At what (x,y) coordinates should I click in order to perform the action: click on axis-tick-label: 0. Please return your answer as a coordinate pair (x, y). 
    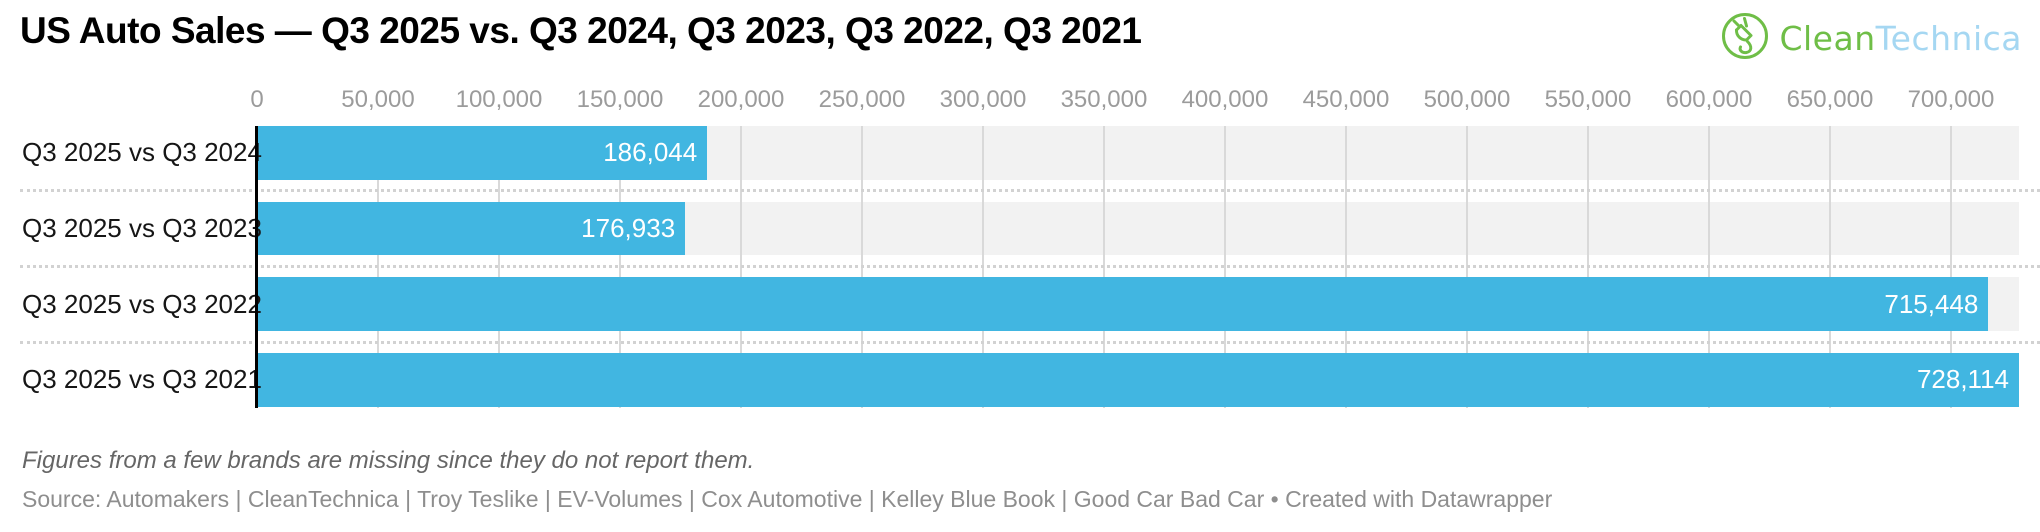
    Looking at the image, I should click on (257, 99).